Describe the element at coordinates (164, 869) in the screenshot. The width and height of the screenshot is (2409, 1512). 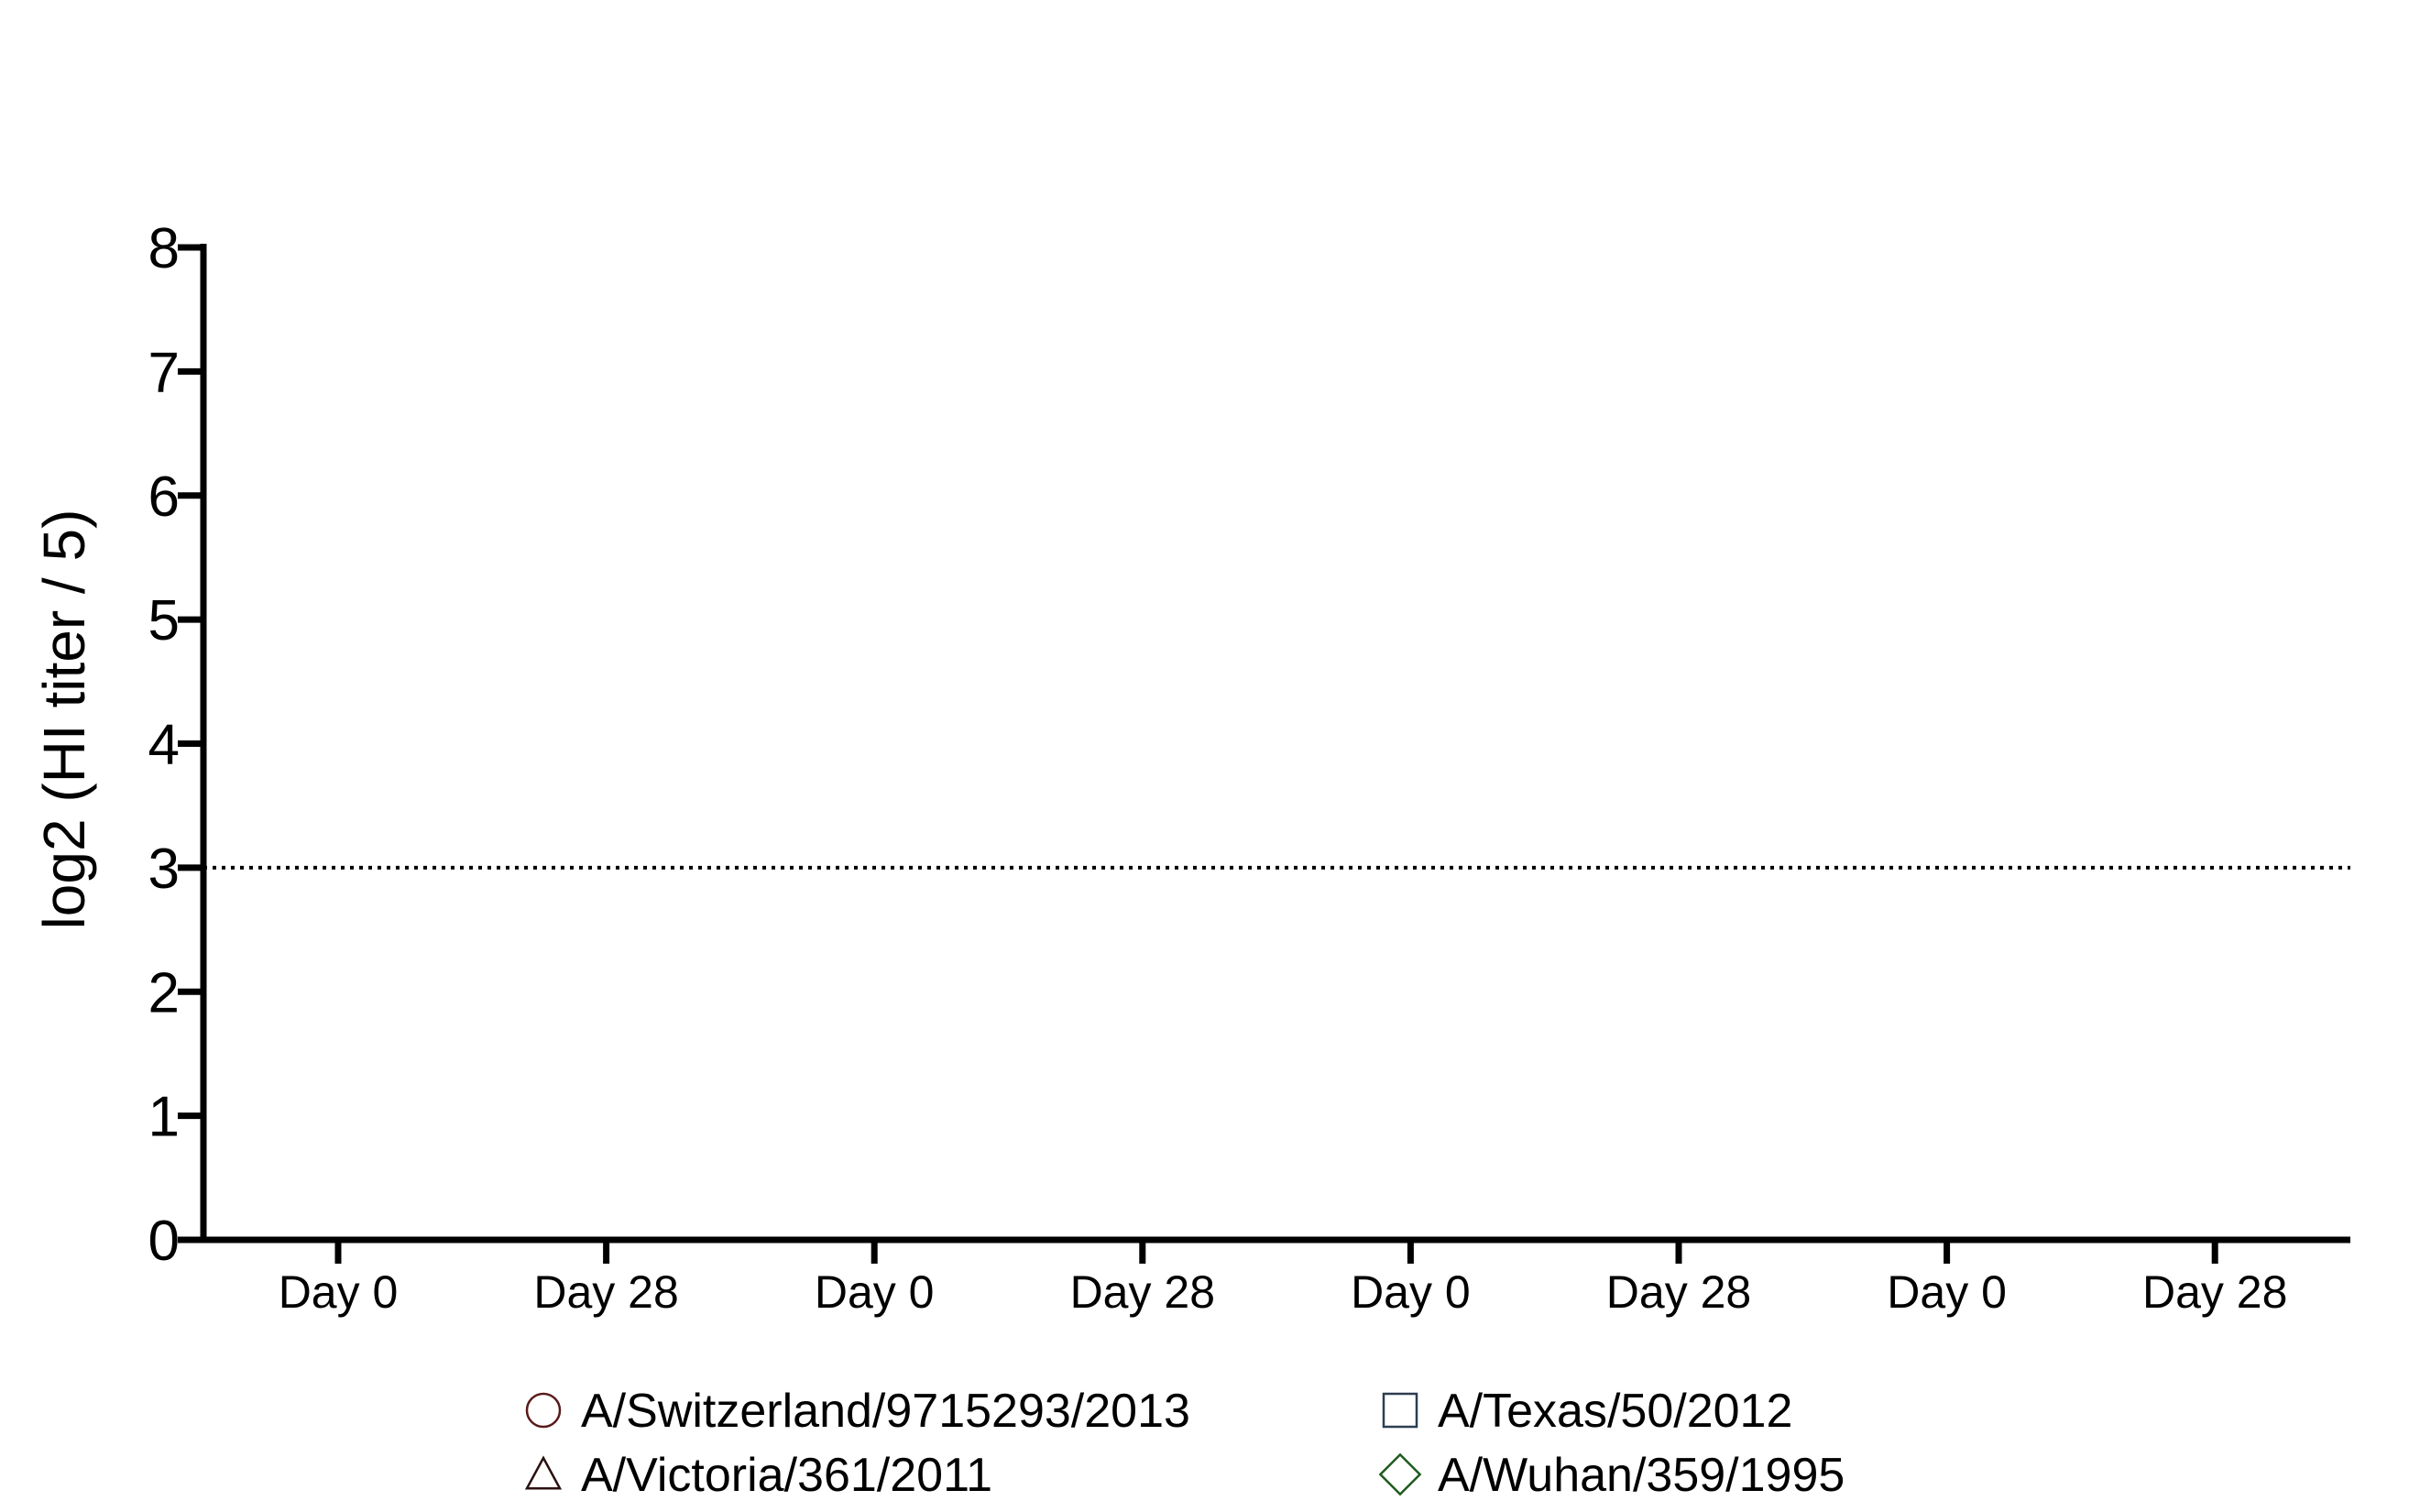
I see `y-tick-label-3: 3` at that location.